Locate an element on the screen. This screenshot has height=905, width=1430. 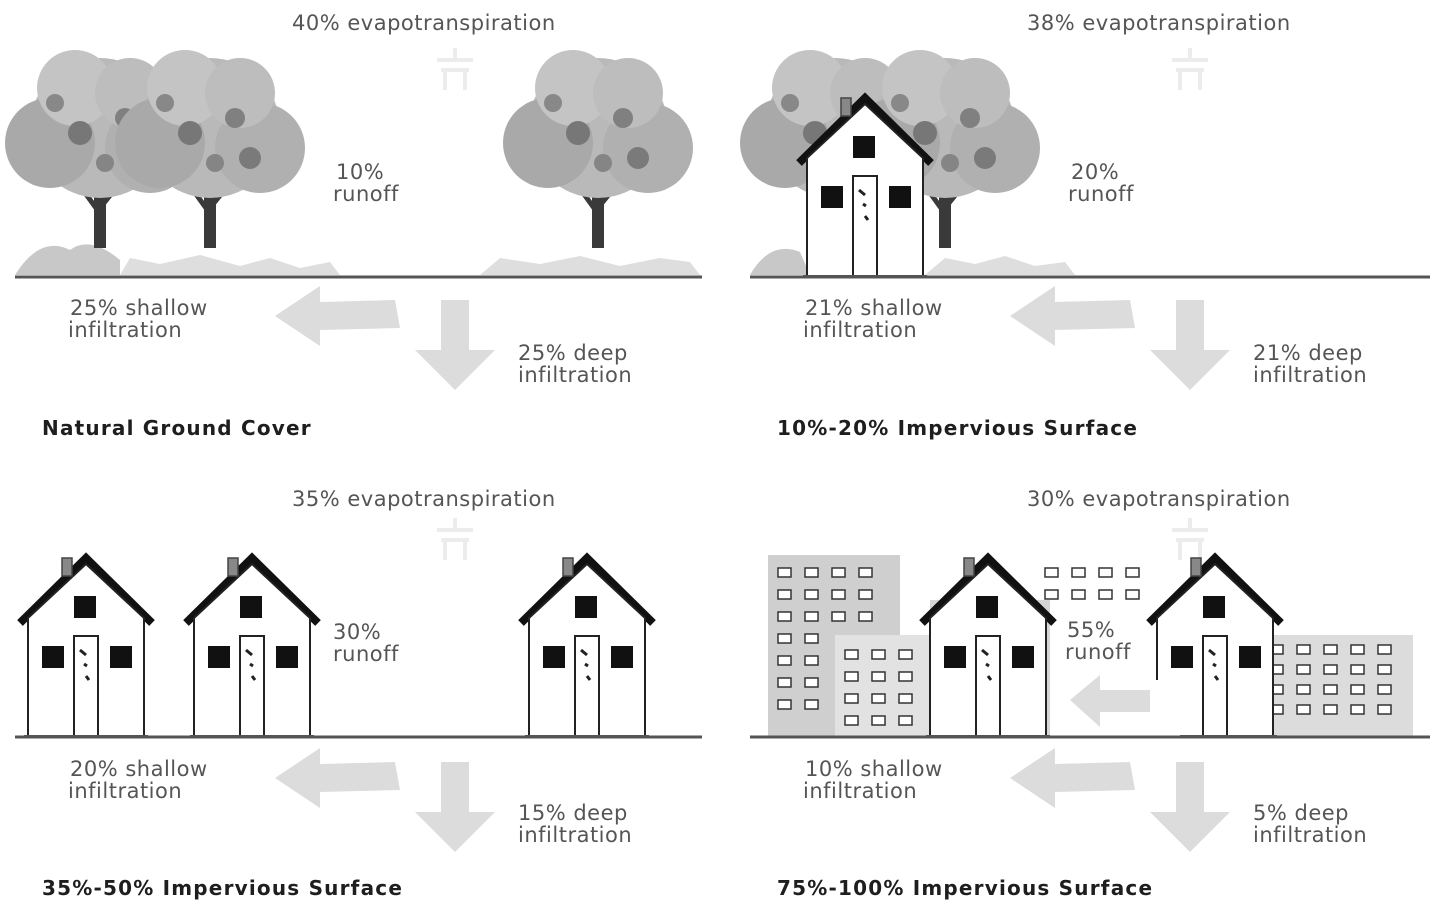
shallow-infiltration-percent: 20% shallow is located at coordinates (139, 769).